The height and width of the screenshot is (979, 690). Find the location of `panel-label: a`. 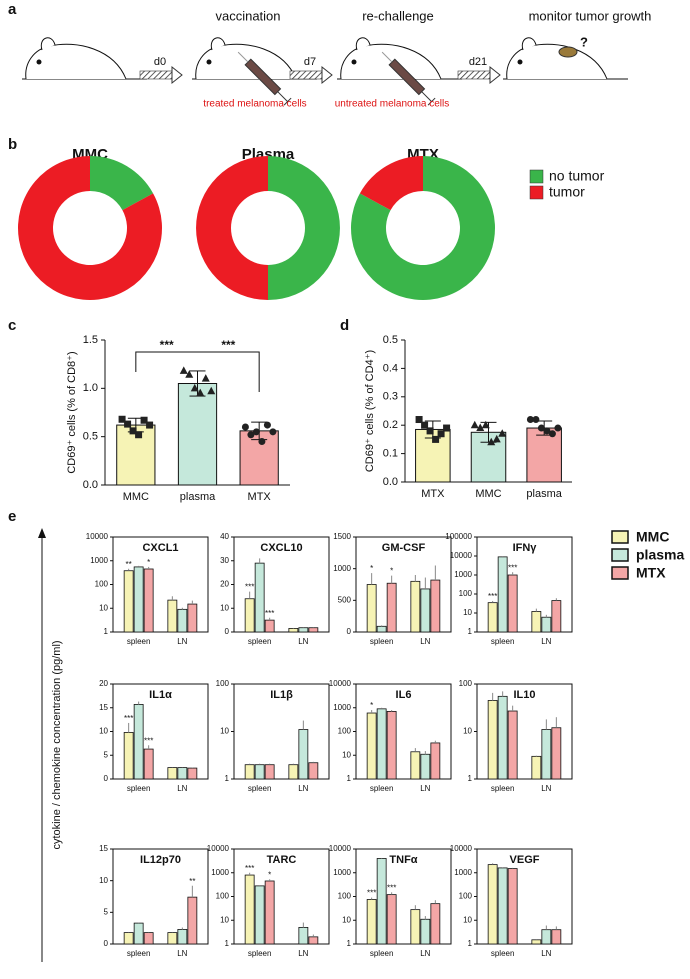

panel-label: a is located at coordinates (12, 9).